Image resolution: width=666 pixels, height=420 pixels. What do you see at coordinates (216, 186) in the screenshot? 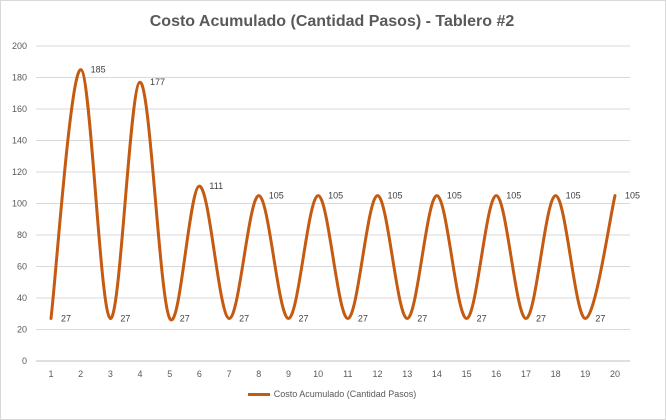
I see `data-label: 111` at bounding box center [216, 186].